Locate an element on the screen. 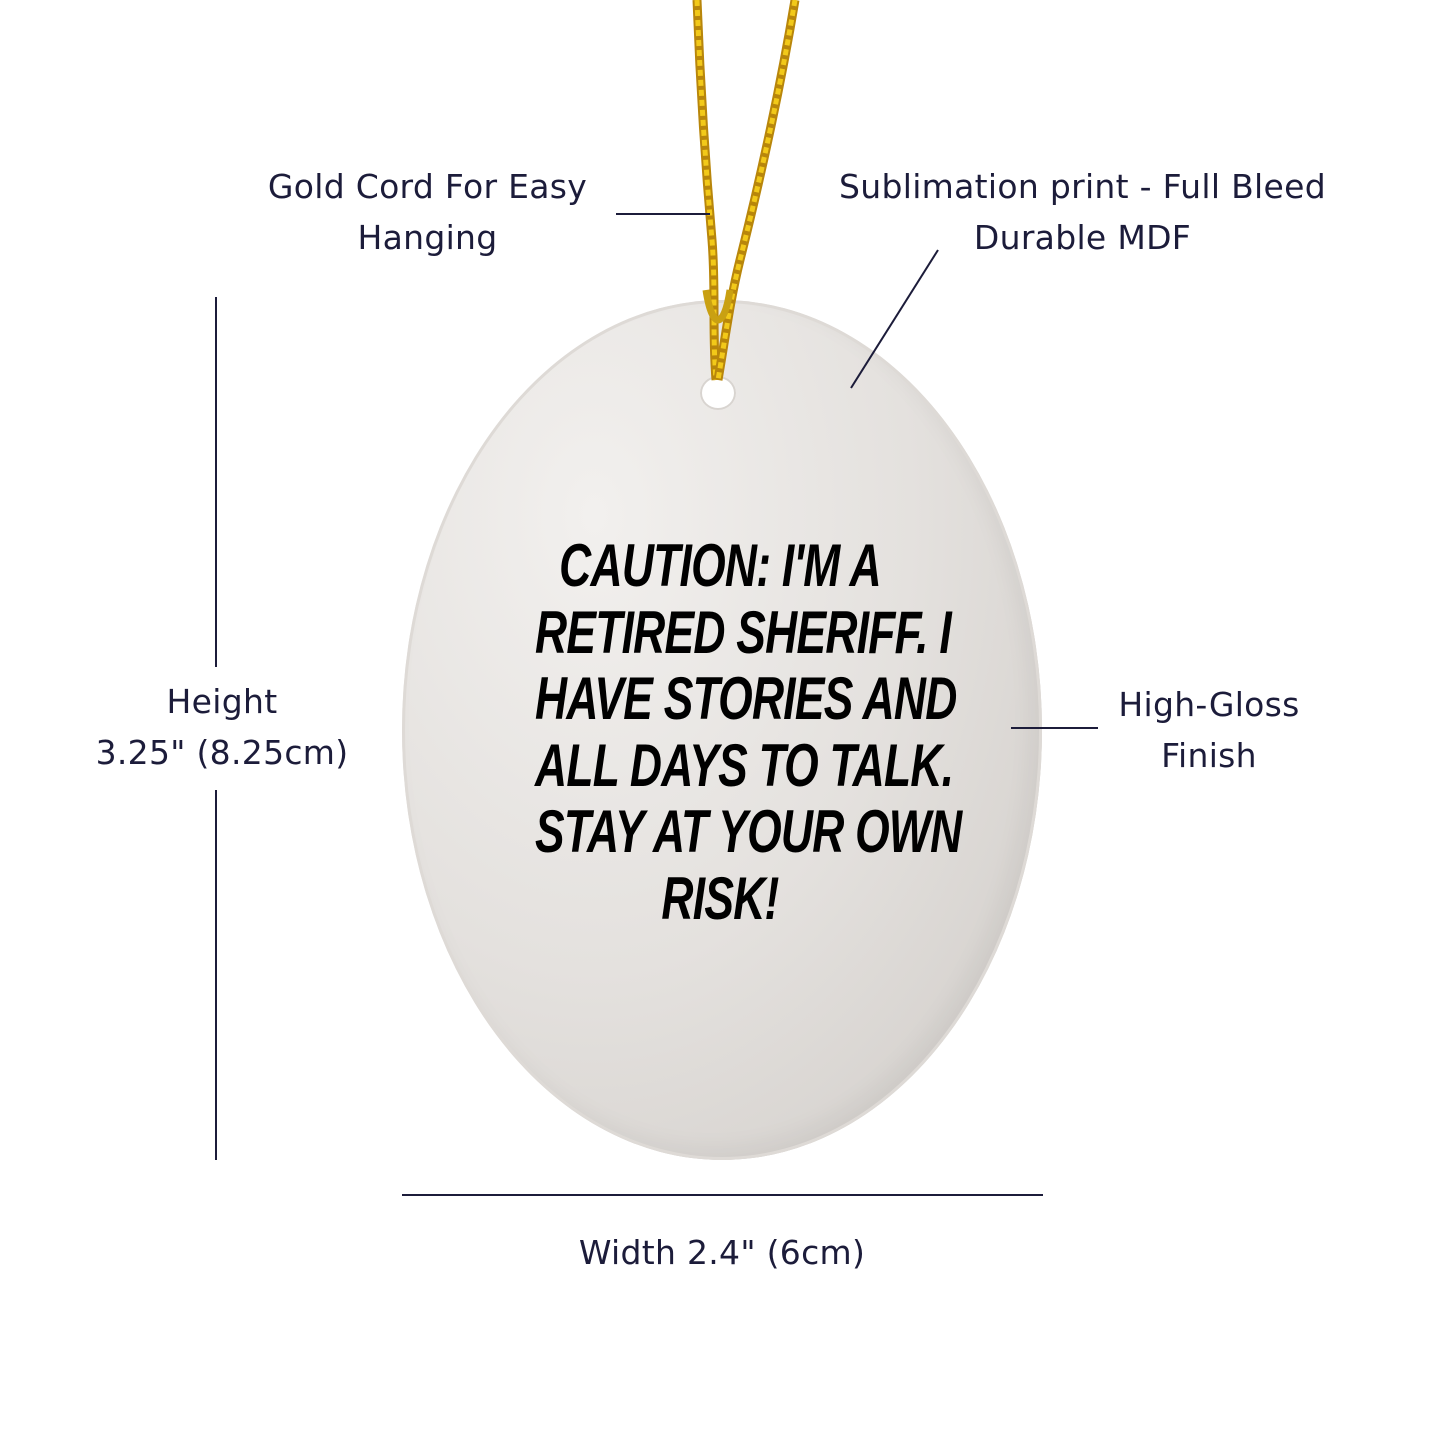 This screenshot has width=1445, height=1445. callout-line: Hanging is located at coordinates (427, 237).